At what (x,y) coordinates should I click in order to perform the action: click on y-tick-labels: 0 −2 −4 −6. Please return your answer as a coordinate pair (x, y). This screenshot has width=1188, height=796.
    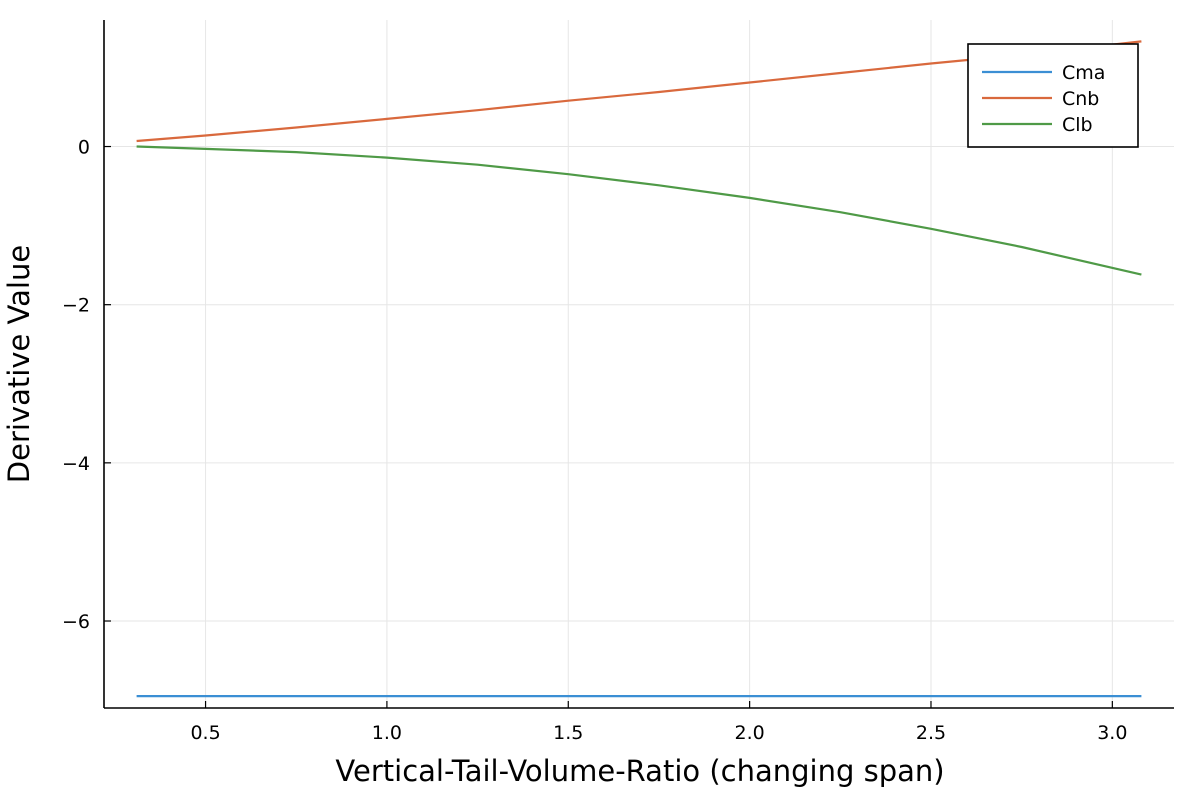
    Looking at the image, I should click on (86, 385).